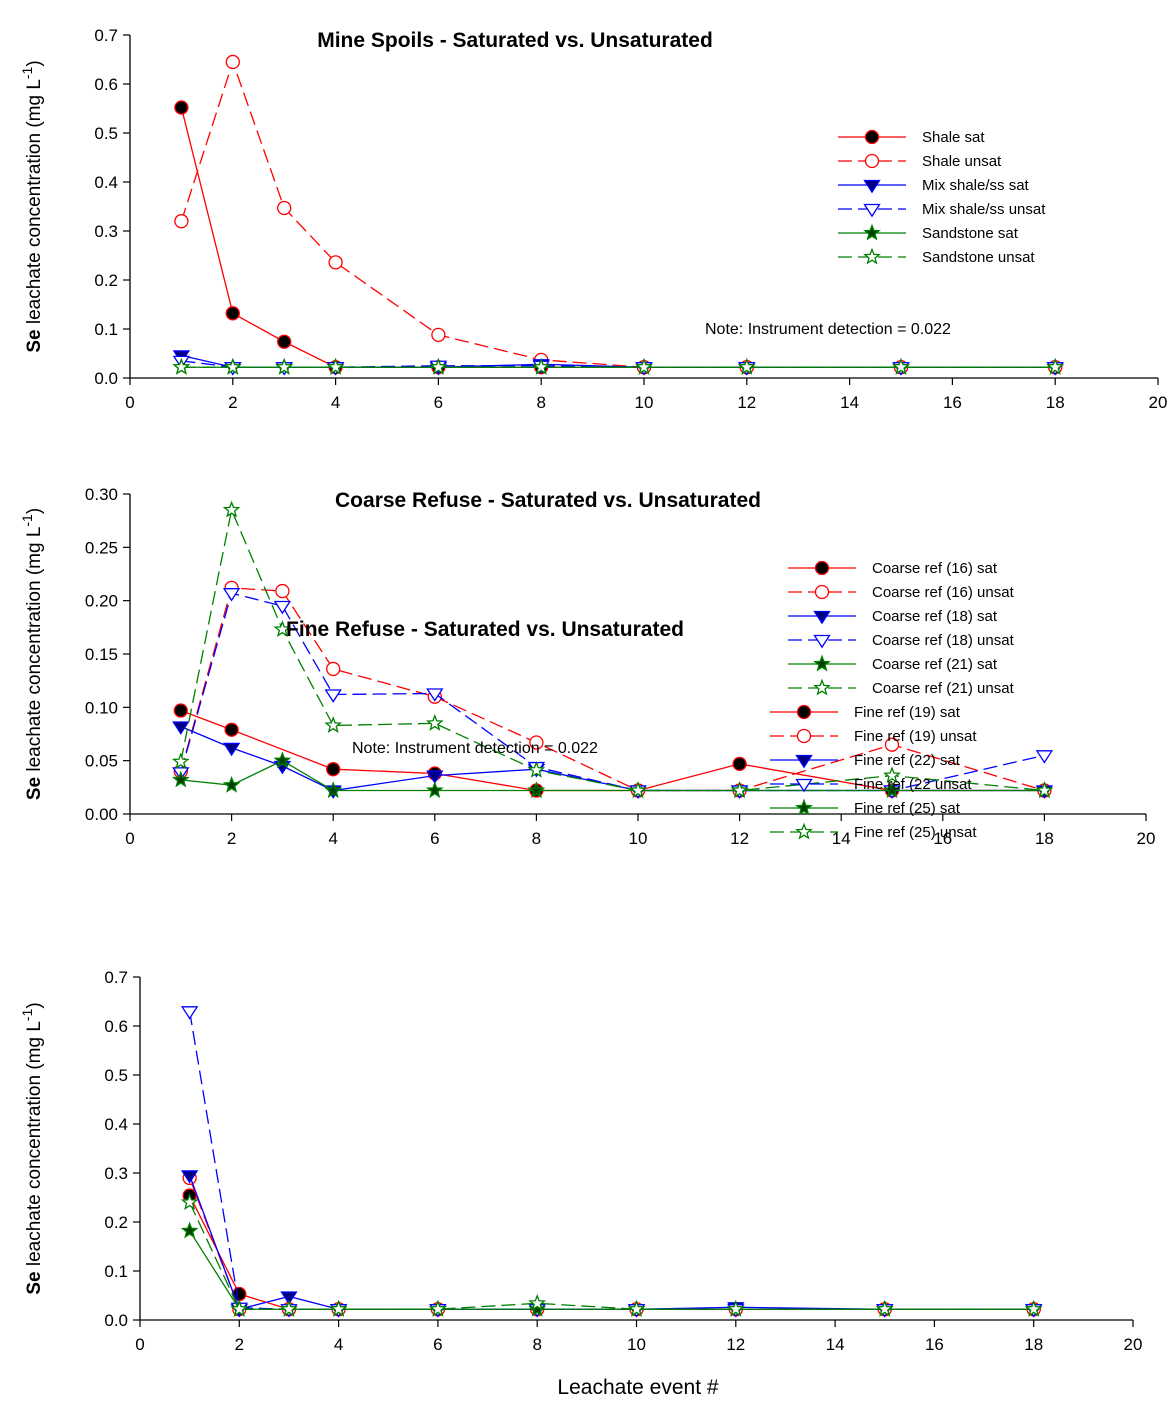 The image size is (1171, 1412). Describe the element at coordinates (116, 1075) in the screenshot. I see `y-tick-label: 0.5` at that location.